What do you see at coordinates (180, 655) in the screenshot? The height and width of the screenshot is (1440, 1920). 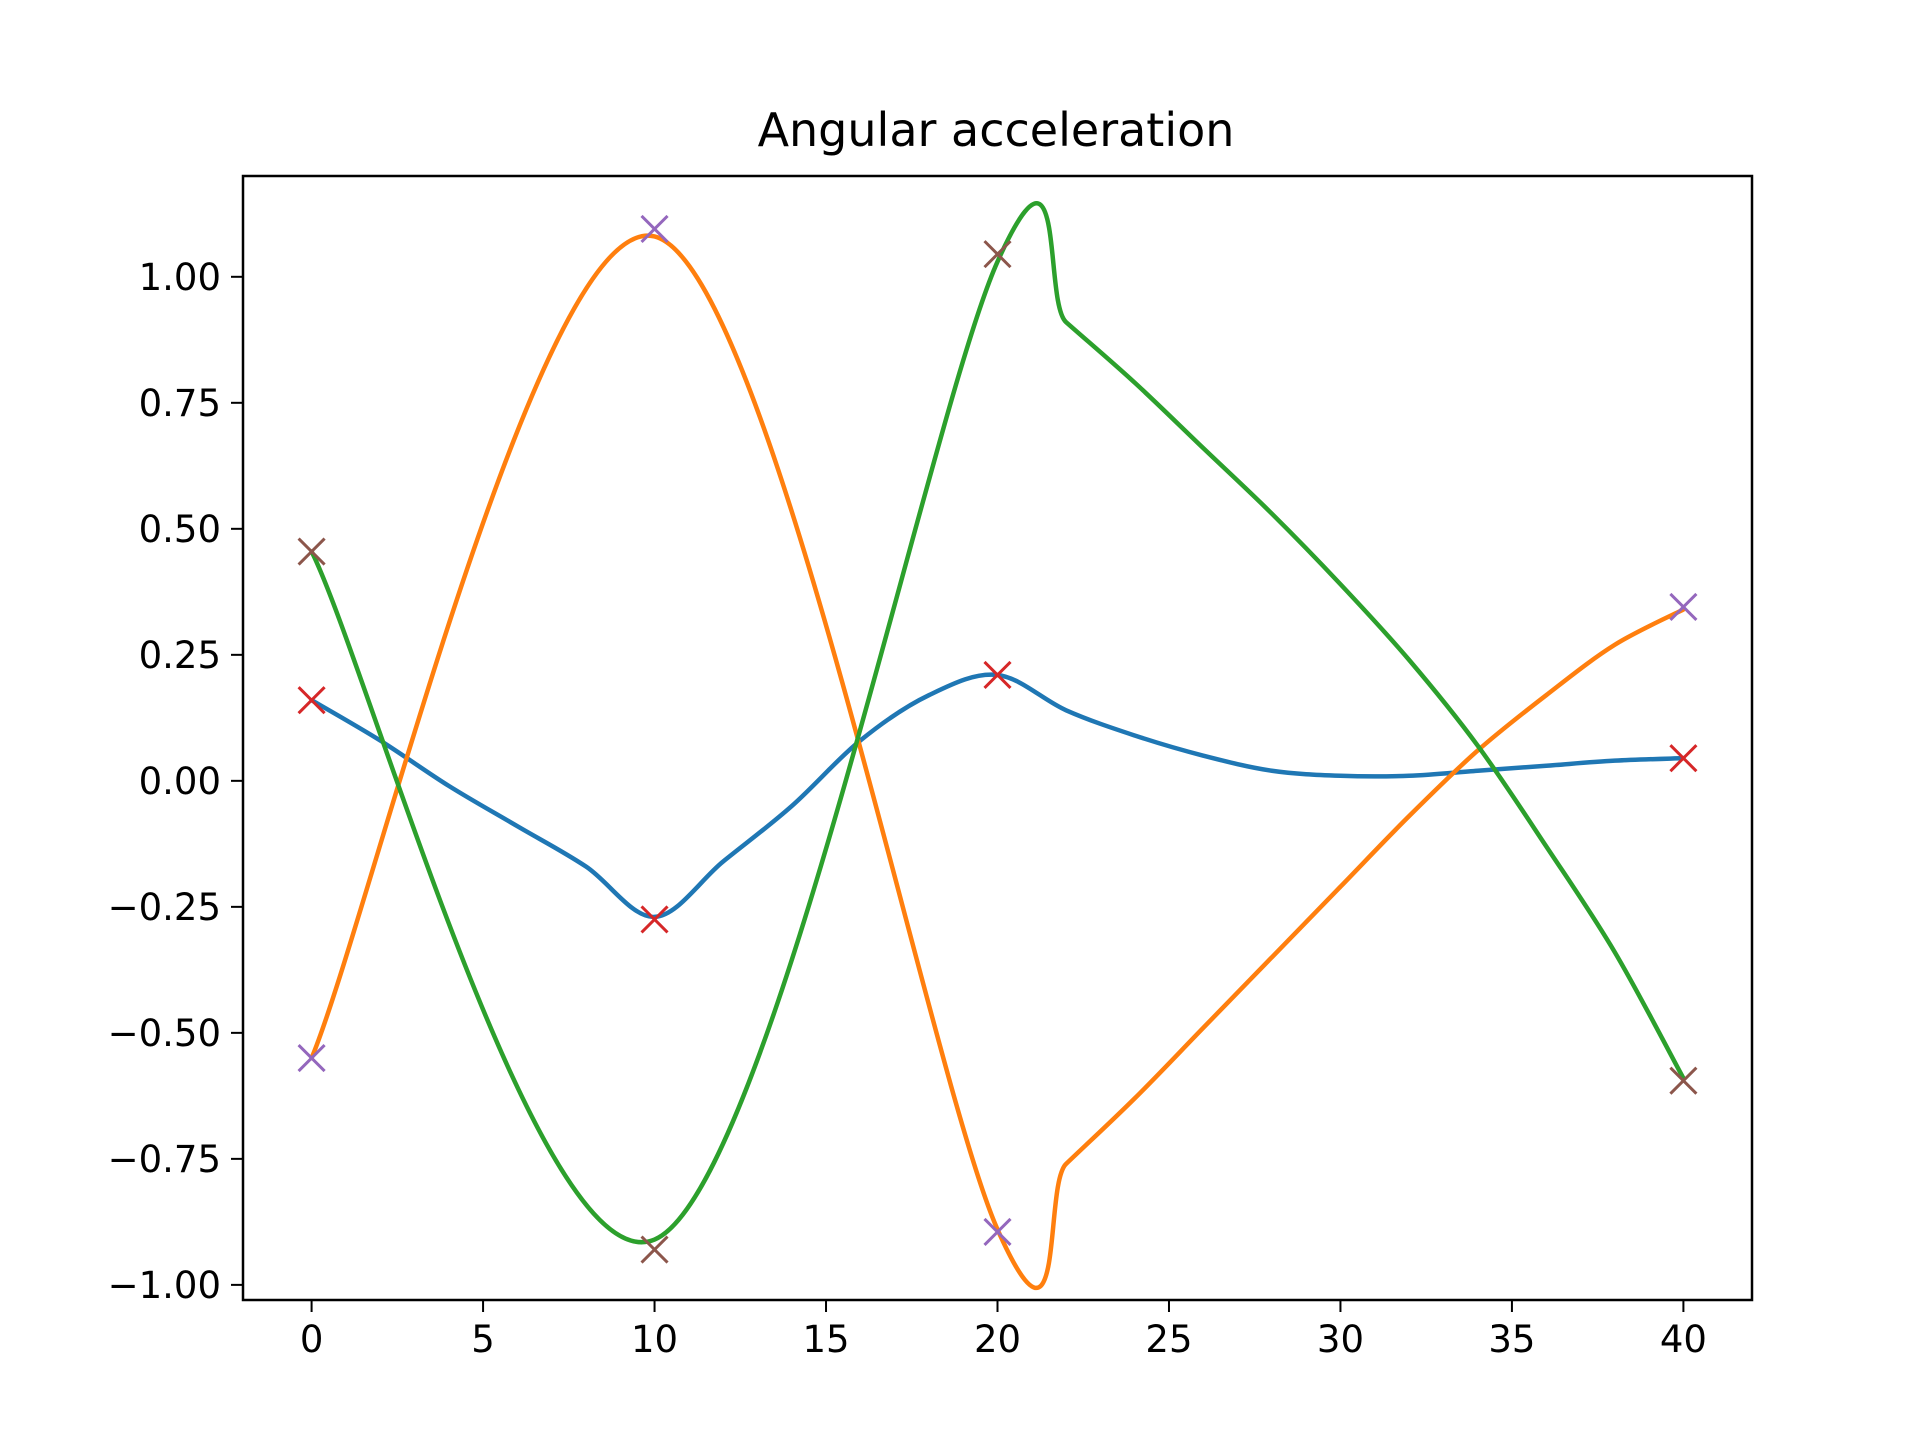 I see `y-tick-label: 0.25` at bounding box center [180, 655].